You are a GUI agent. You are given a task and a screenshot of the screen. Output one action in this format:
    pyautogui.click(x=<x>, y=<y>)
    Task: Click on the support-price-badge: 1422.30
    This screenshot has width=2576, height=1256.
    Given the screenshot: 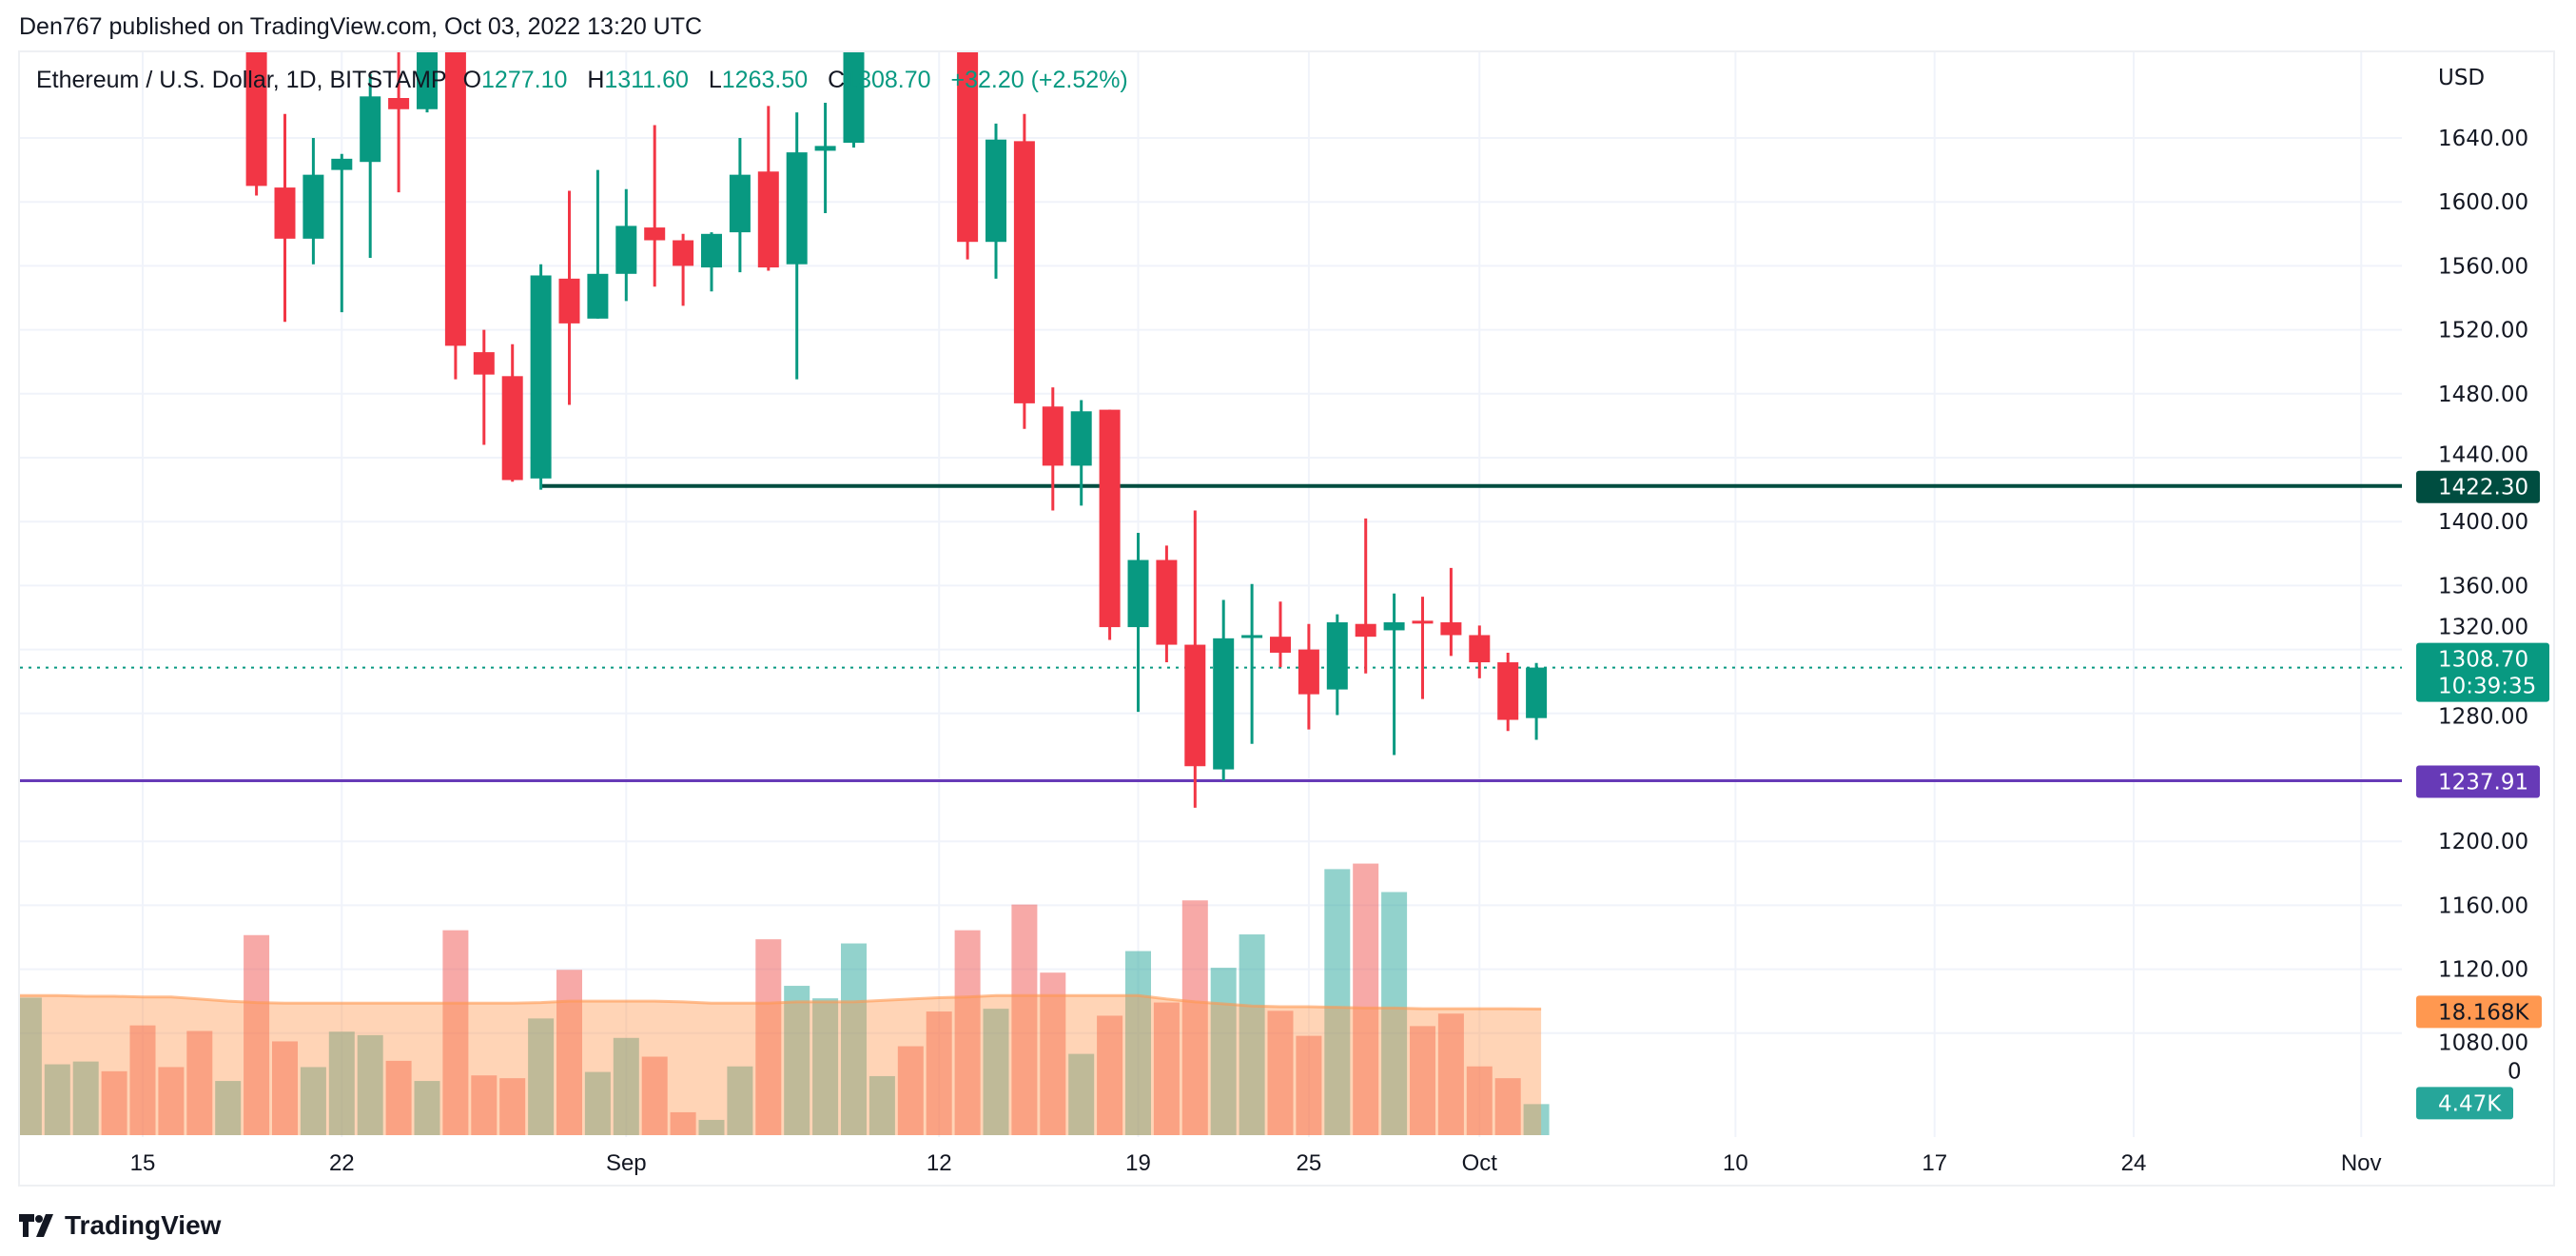 What is the action you would take?
    pyautogui.click(x=2478, y=486)
    